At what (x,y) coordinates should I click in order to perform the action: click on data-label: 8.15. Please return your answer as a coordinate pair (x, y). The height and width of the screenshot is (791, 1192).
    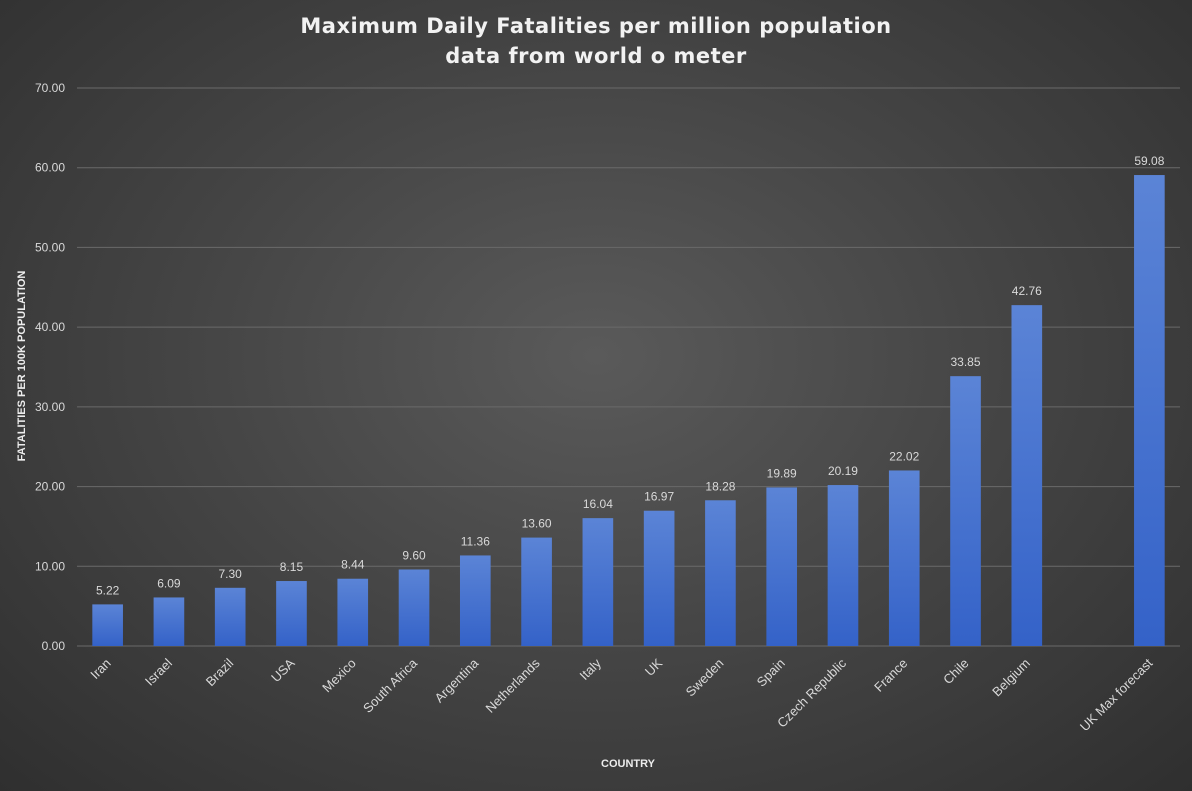
    Looking at the image, I should click on (292, 567).